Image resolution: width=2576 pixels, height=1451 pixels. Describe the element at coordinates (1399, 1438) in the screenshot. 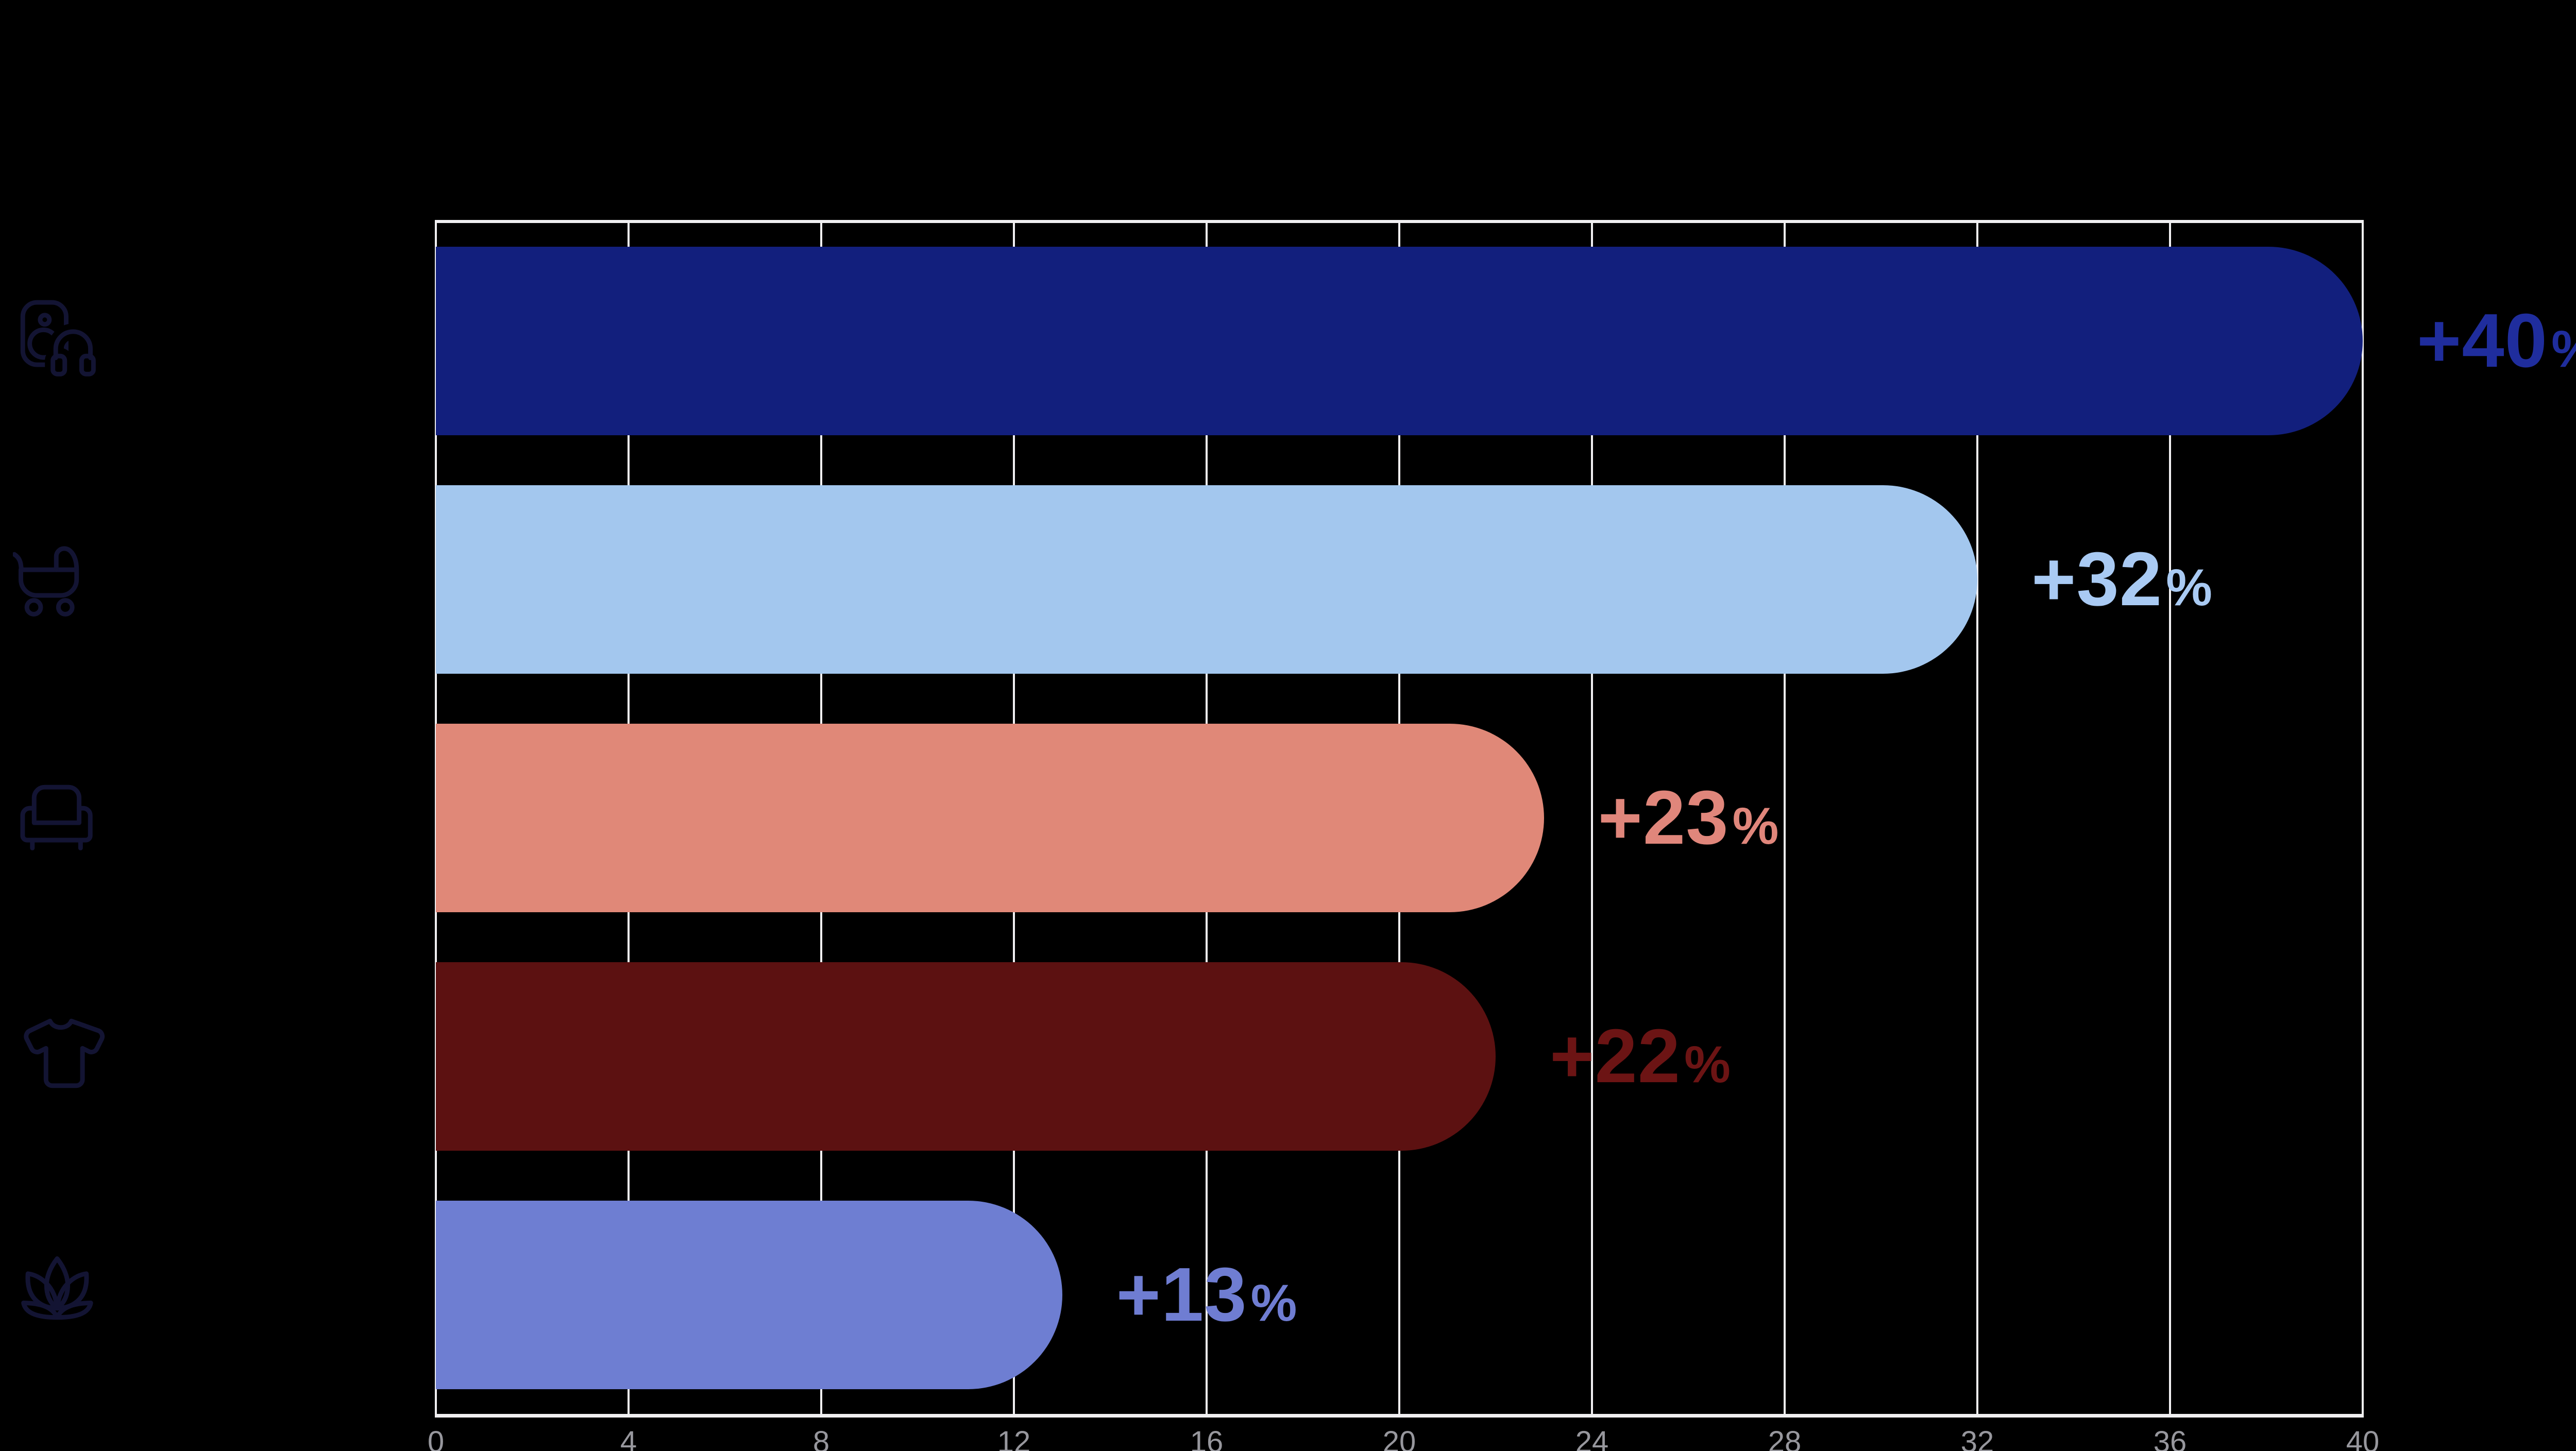

I see `x-tick-label-20: 20` at that location.